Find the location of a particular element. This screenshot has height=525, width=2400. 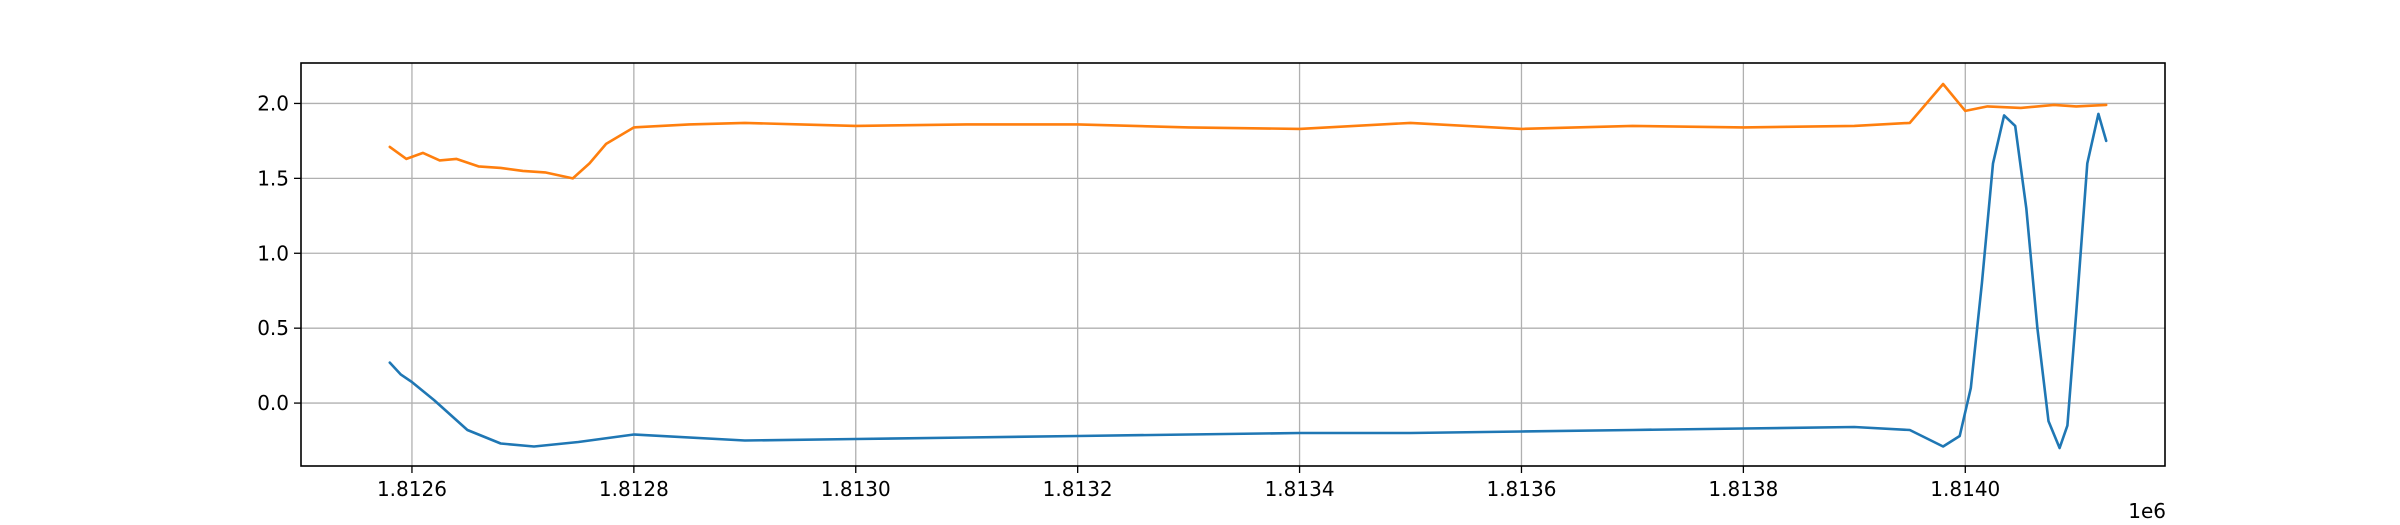

x-tick-label: 1.8130 is located at coordinates (856, 489).